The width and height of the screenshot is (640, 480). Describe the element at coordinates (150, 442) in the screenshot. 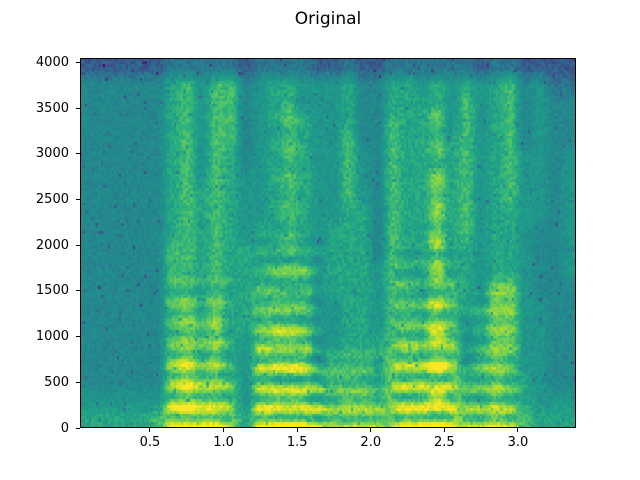

I see `x-tick-label: 0.5` at that location.